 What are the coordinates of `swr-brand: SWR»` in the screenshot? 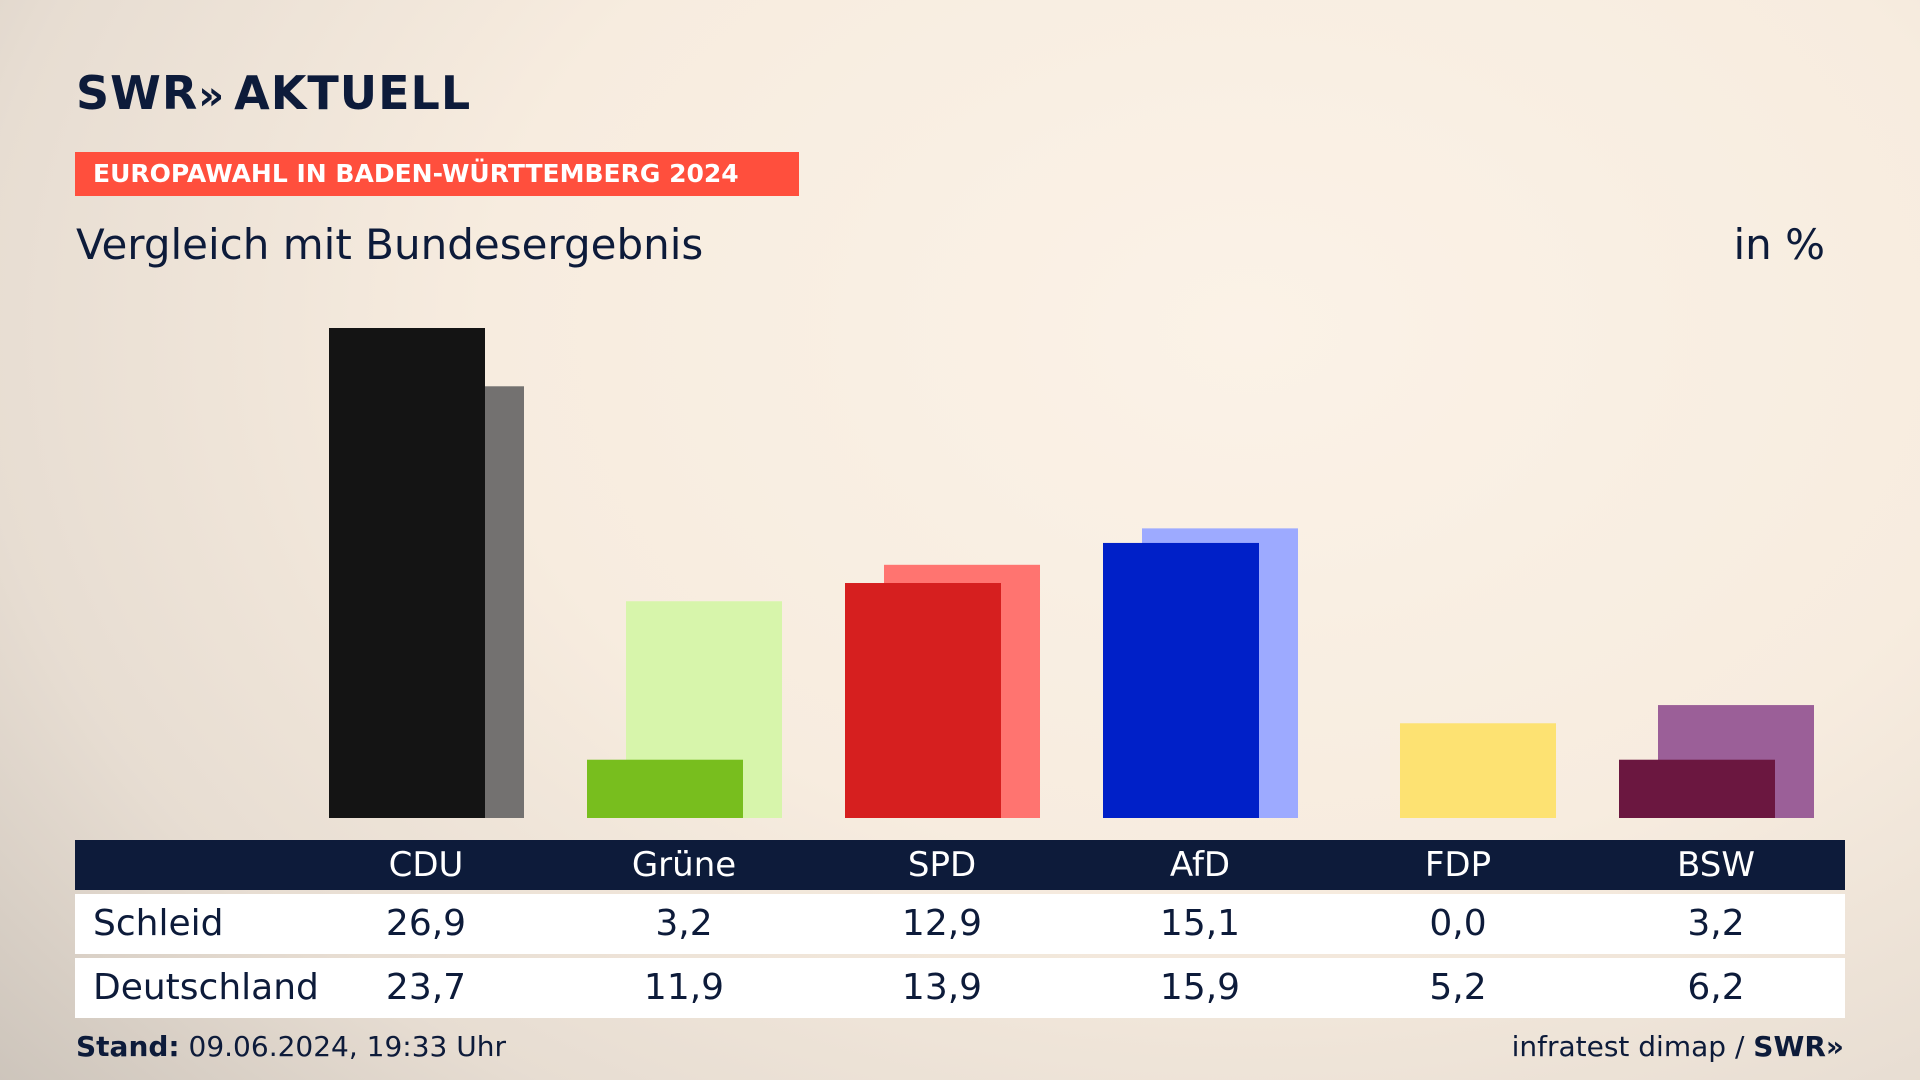 It's located at (1798, 1046).